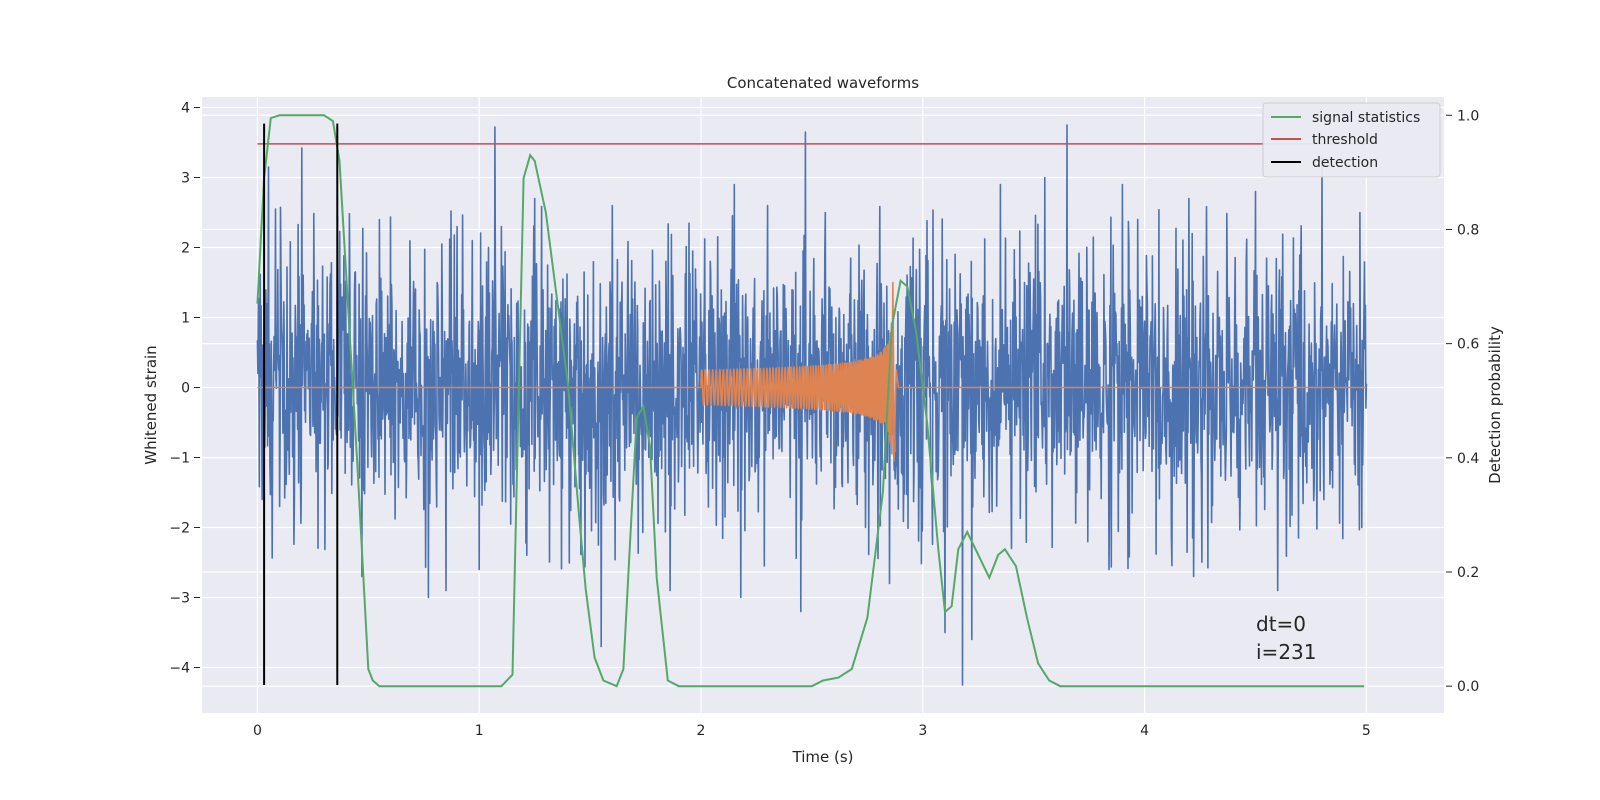 The image size is (1600, 800). Describe the element at coordinates (179, 529) in the screenshot. I see `y-tick-label: −2` at that location.